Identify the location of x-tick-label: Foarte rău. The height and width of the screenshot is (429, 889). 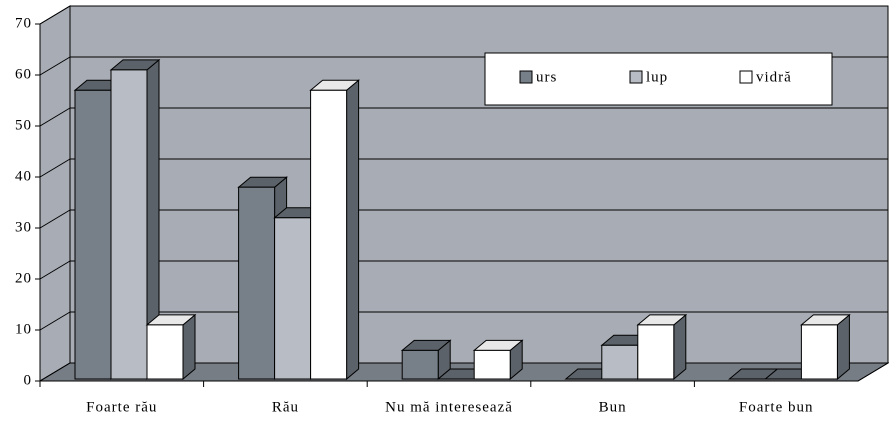
(121, 407).